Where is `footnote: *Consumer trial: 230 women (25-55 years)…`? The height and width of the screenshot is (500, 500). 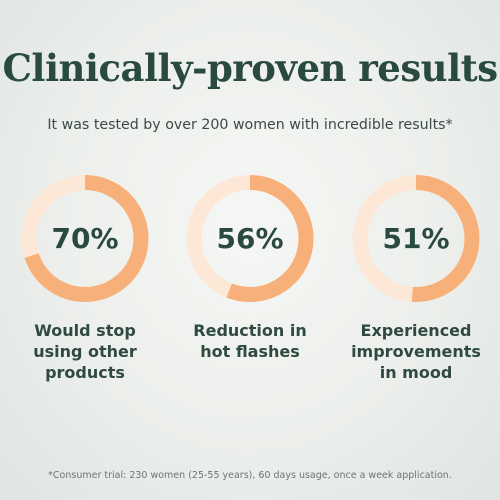
footnote: *Consumer trial: 230 women (25-55 years)… is located at coordinates (250, 475).